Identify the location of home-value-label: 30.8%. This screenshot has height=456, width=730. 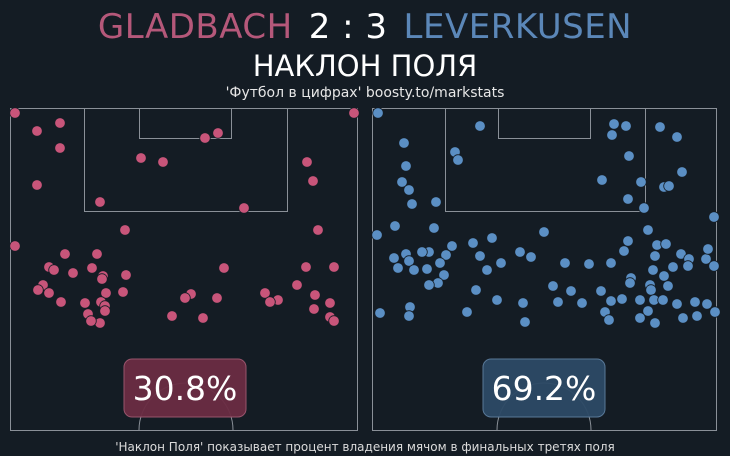
(185, 388).